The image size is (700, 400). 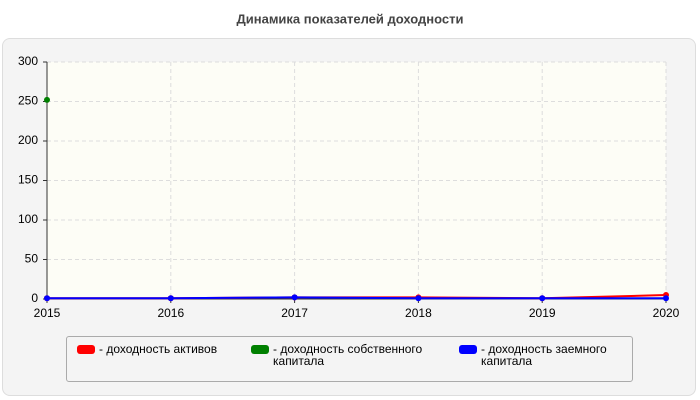 I want to click on legend-label: - доходность активов, so click(x=158, y=349).